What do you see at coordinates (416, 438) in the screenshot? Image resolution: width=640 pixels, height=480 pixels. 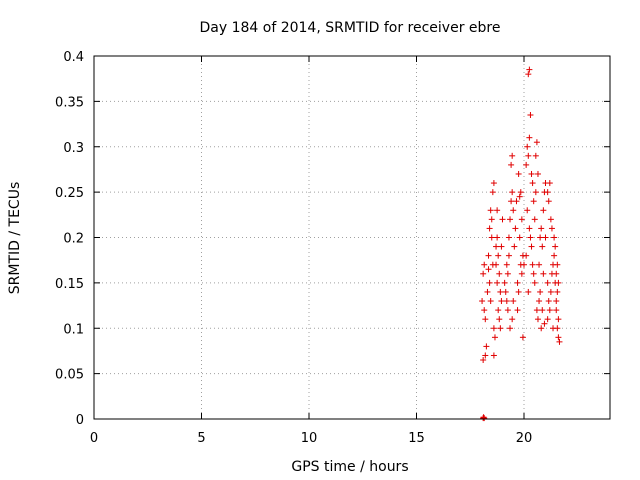 I see `x-tick-label: 15` at bounding box center [416, 438].